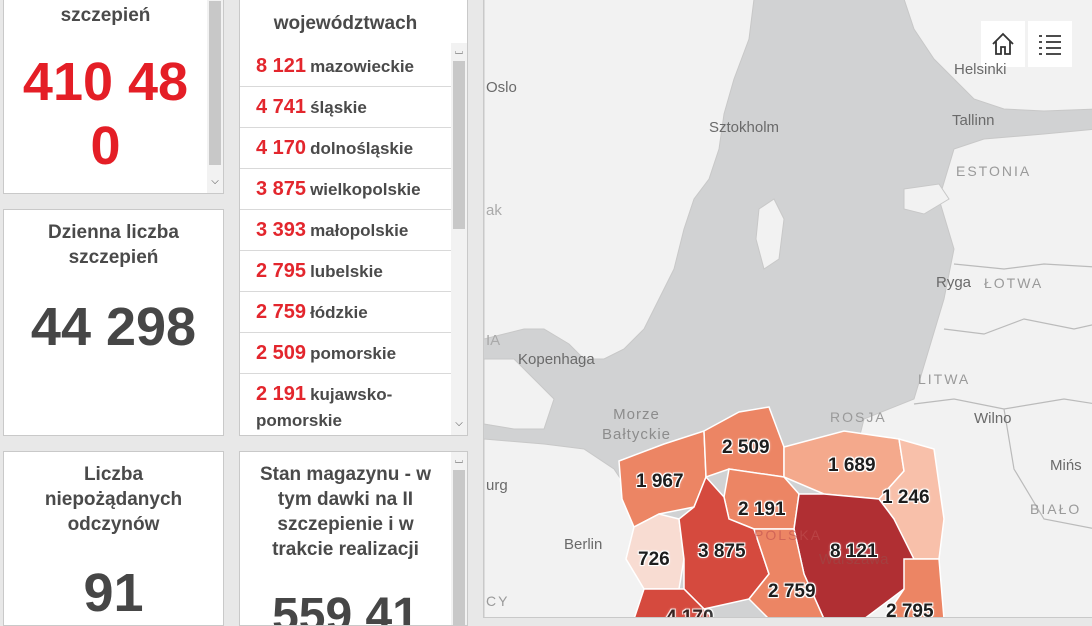 The image size is (1092, 626). I want to click on region-name-continued: pomorskie, so click(299, 420).